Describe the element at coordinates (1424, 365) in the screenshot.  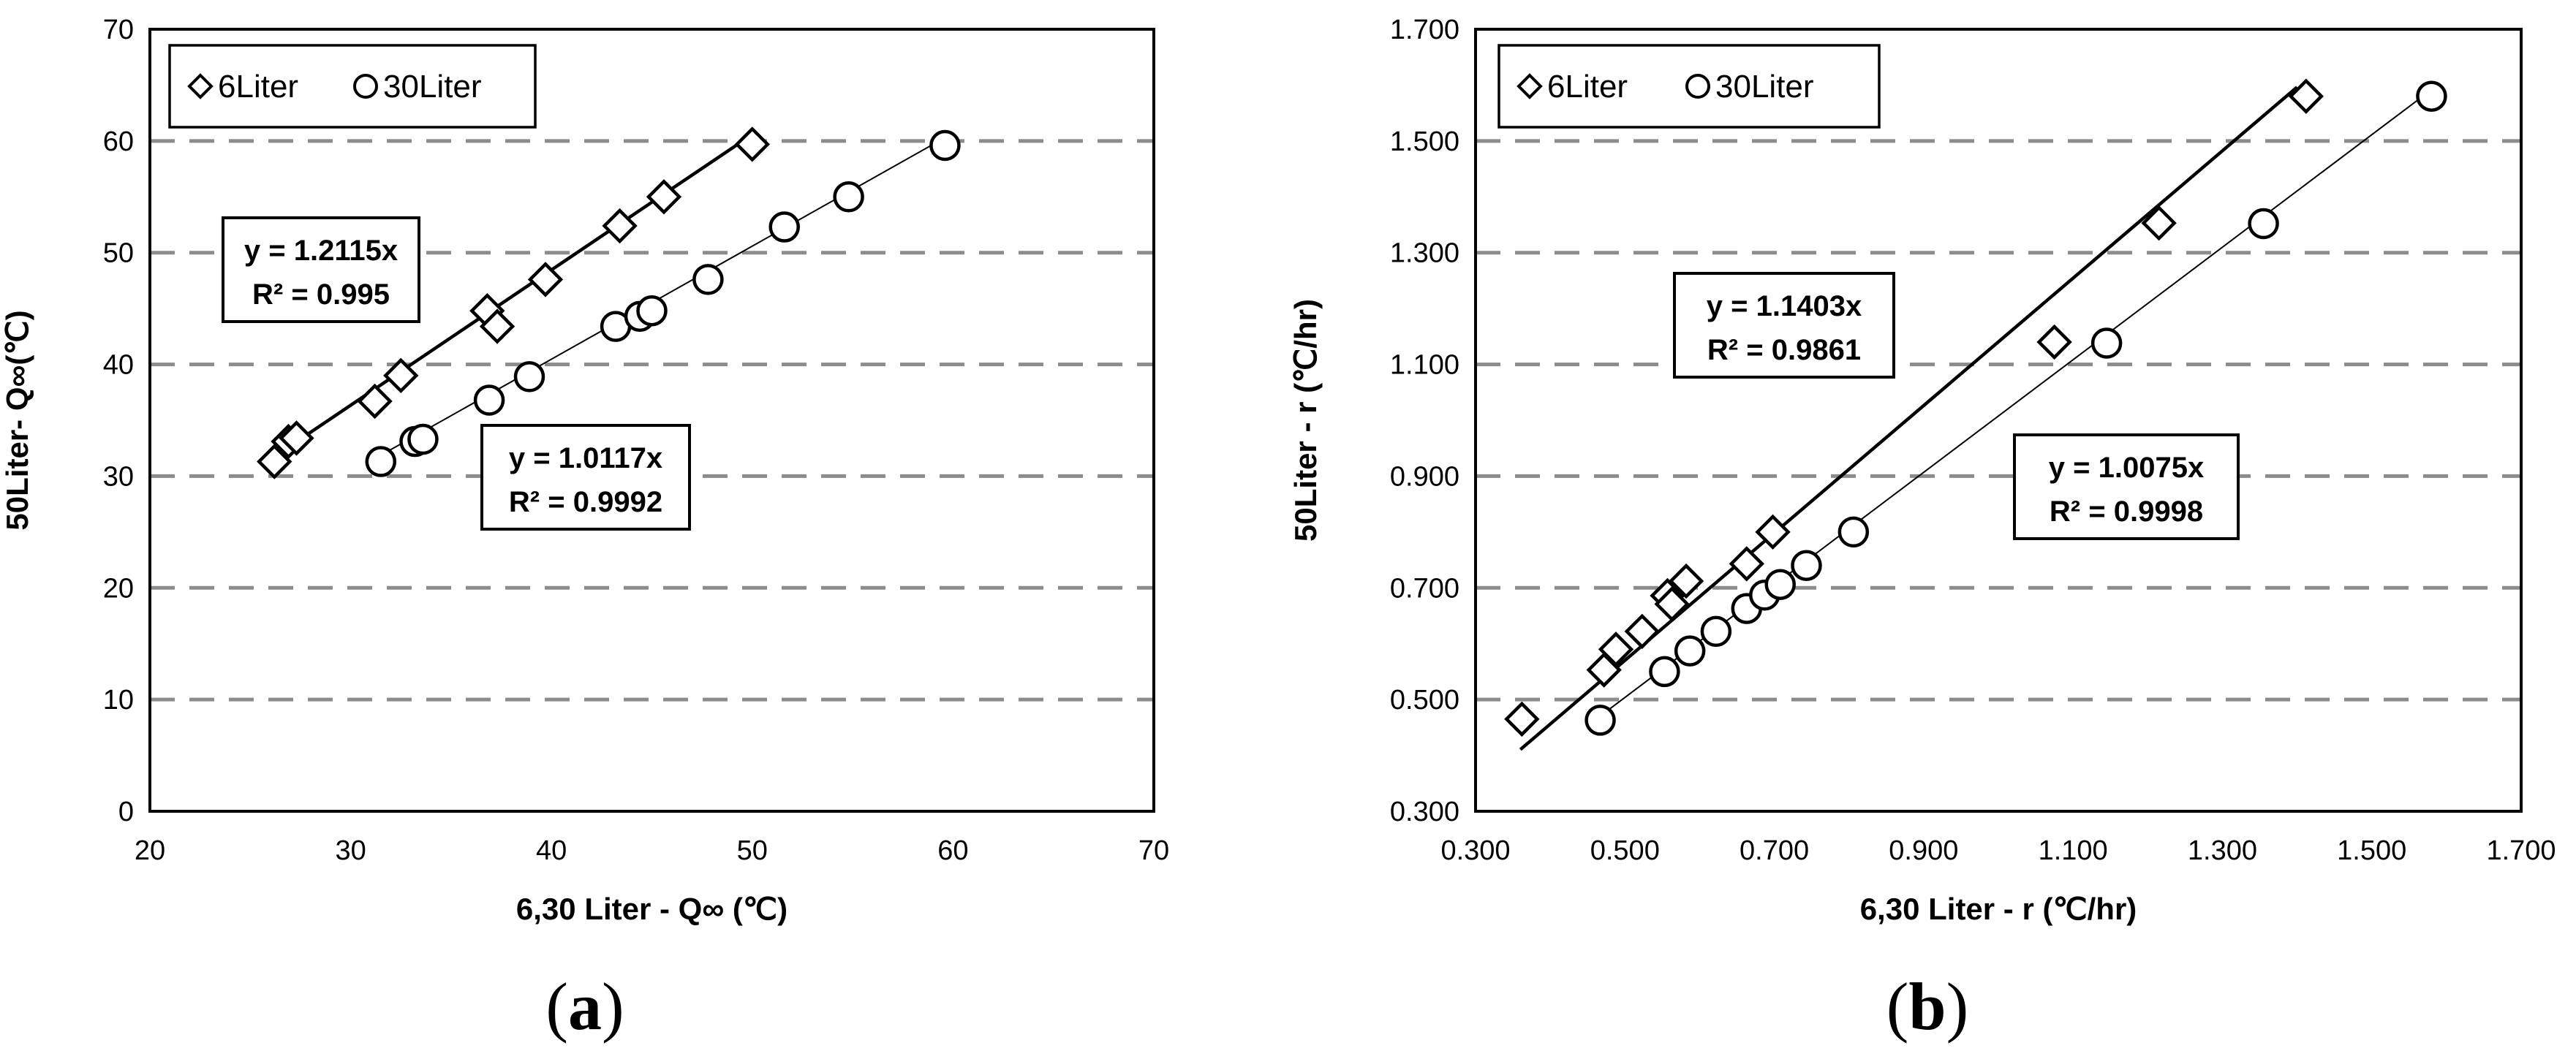
I see `y-tick-label: 1.100` at that location.